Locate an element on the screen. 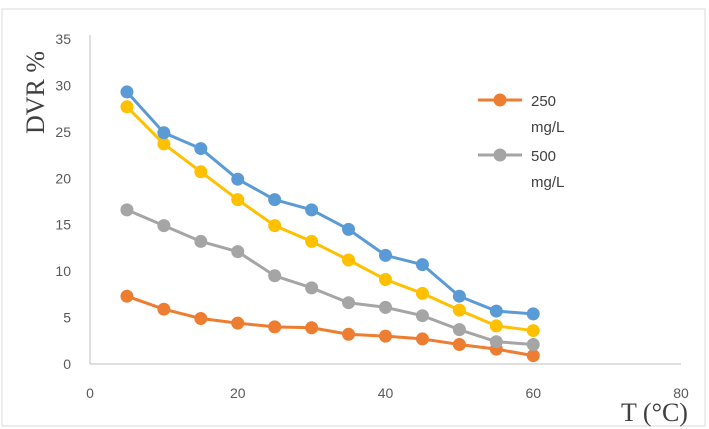  y-tick-label: 5 is located at coordinates (67, 318).